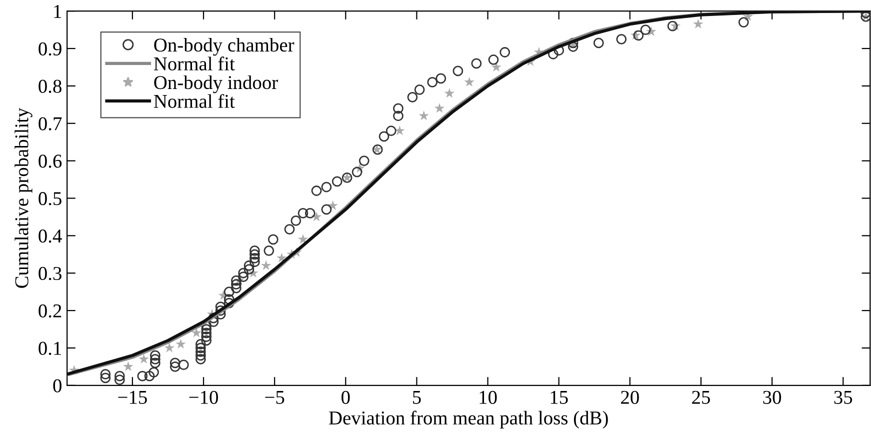 The width and height of the screenshot is (871, 443). I want to click on x-tick-label: 5, so click(416, 397).